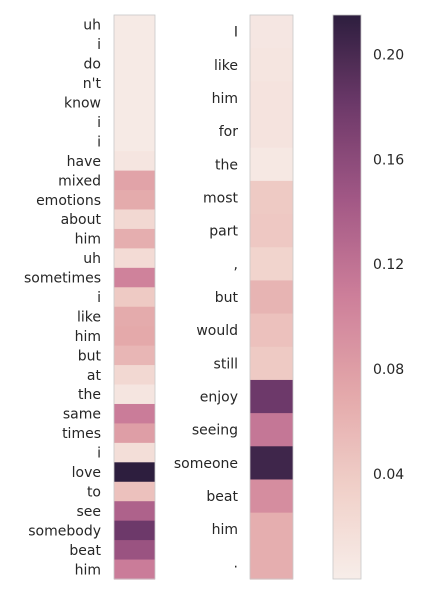 Image resolution: width=426 pixels, height=590 pixels. Describe the element at coordinates (388, 265) in the screenshot. I see `colorbar-tick-label: 0.12` at that location.